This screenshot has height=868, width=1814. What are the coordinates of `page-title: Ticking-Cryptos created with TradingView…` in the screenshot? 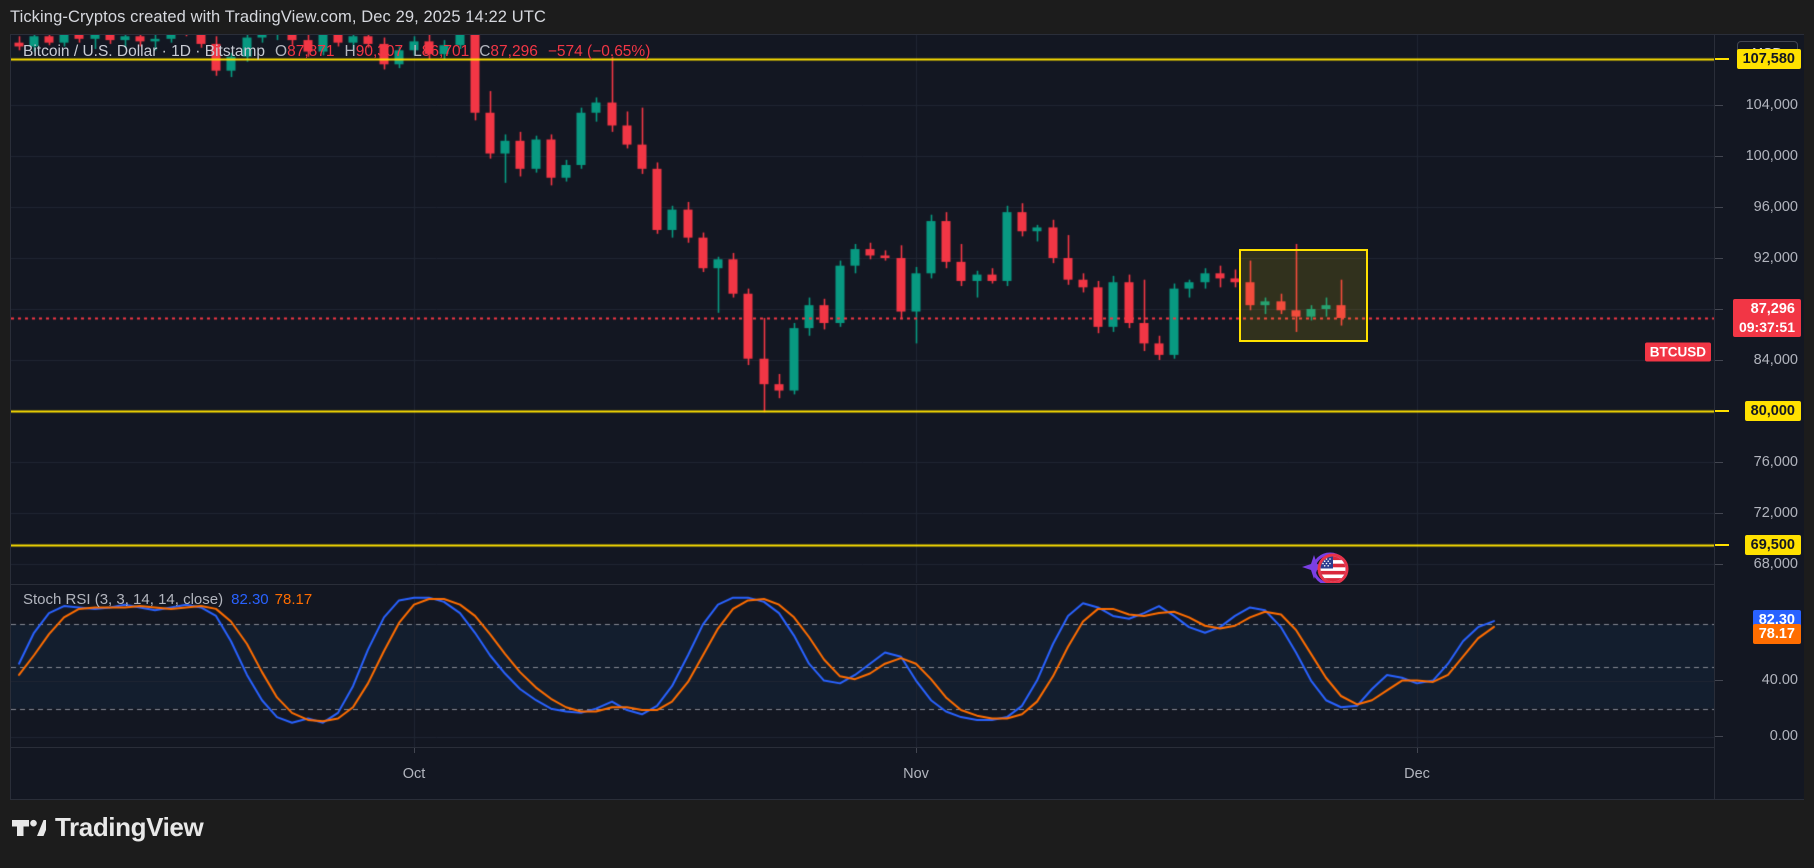 It's located at (278, 17).